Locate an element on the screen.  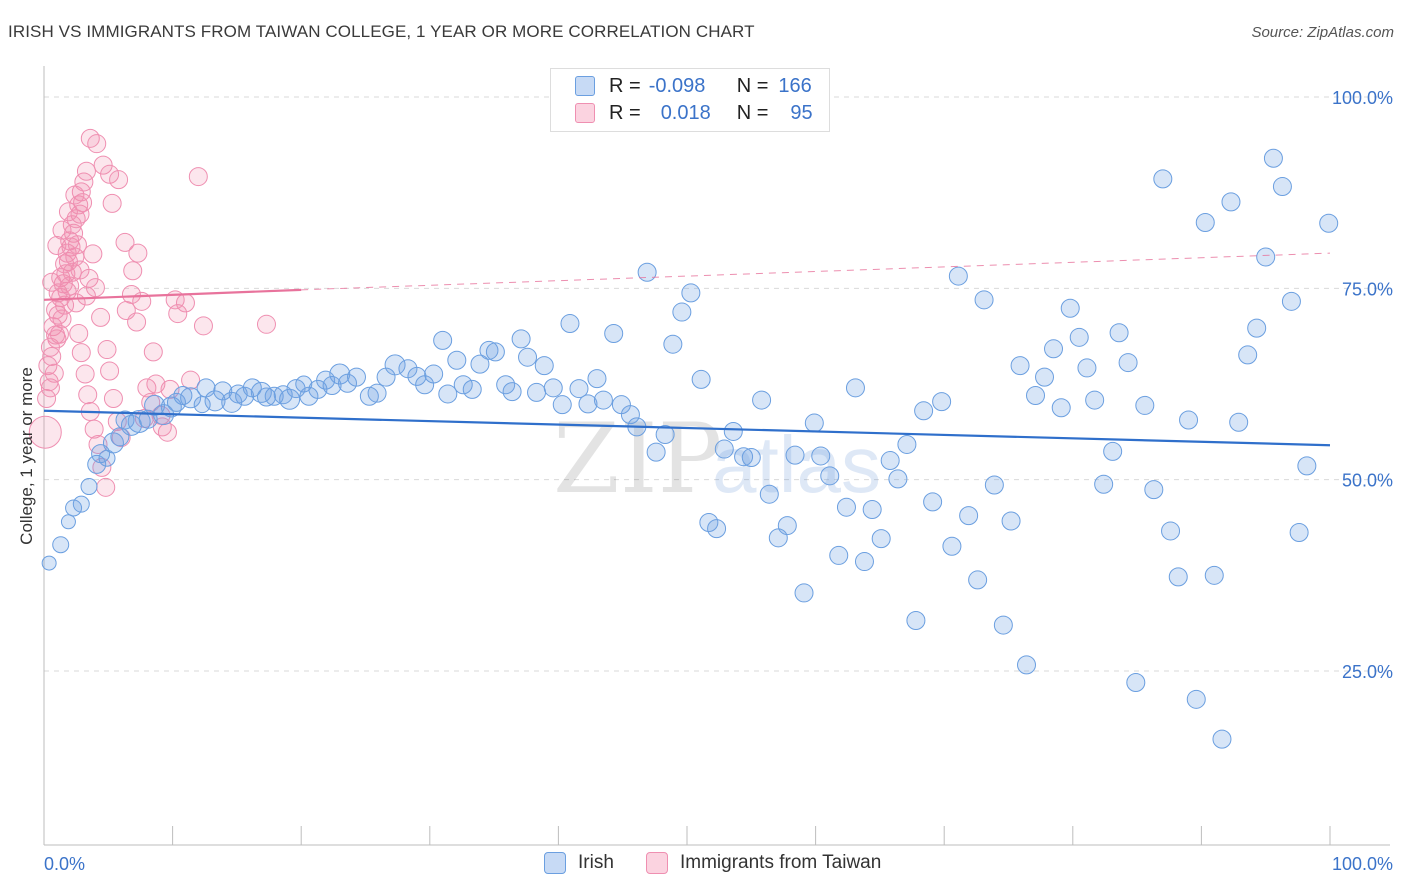
legend-n-value: 95 is located at coordinates (801, 112).